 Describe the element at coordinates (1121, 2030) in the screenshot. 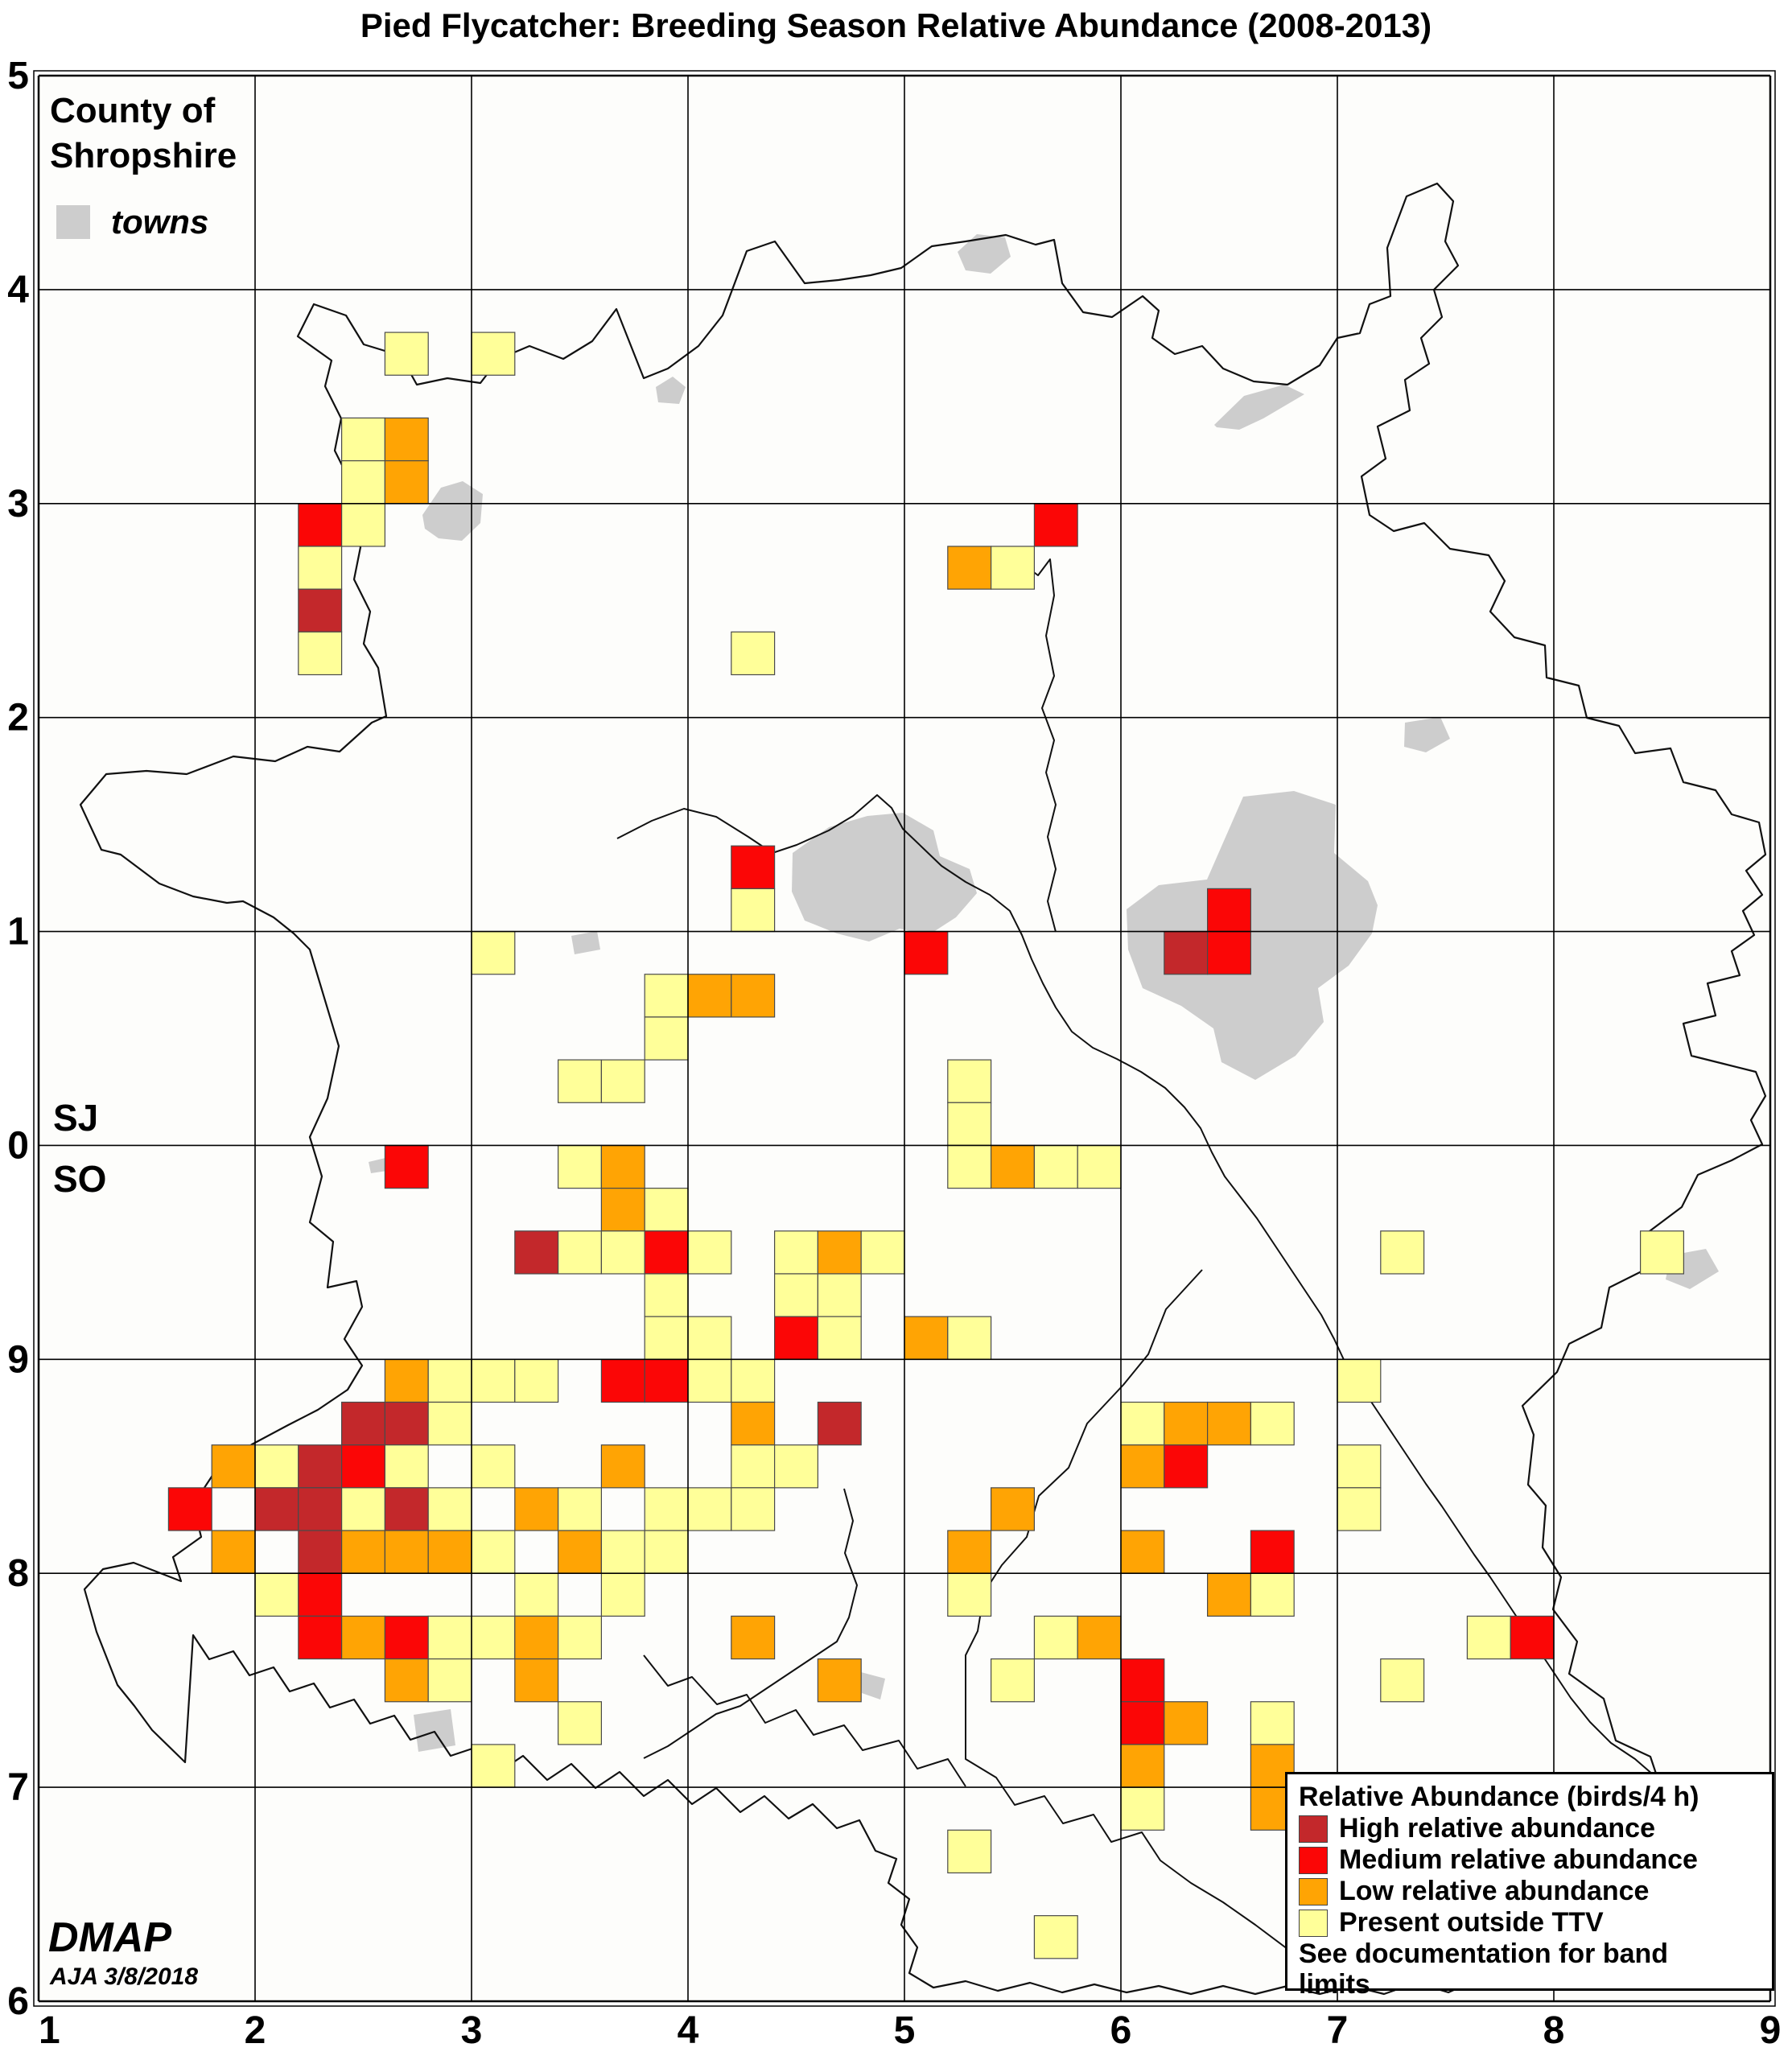

I see `x-axis-label: 6` at that location.